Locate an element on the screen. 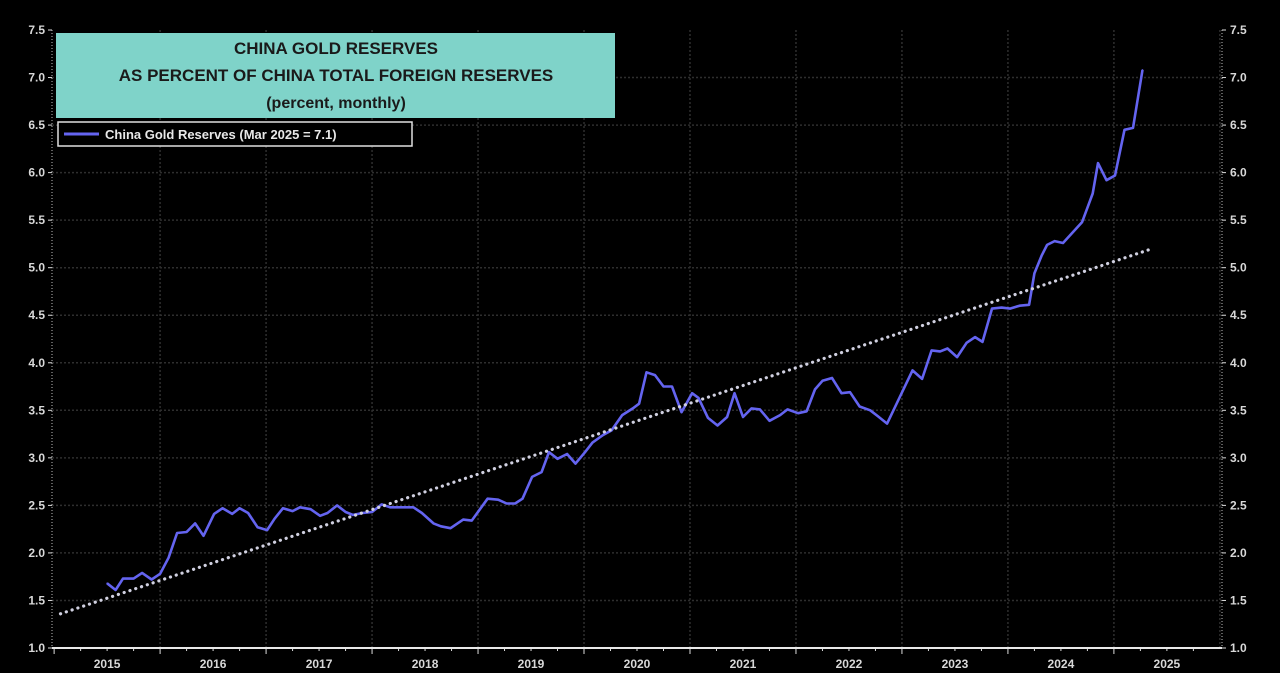  x-tick-label: 2020 is located at coordinates (637, 664).